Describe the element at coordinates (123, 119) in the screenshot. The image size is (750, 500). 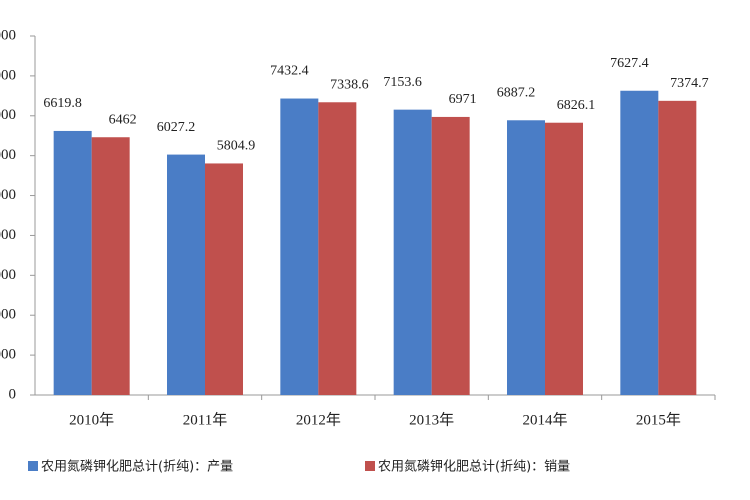
I see `value-label: 6462` at that location.